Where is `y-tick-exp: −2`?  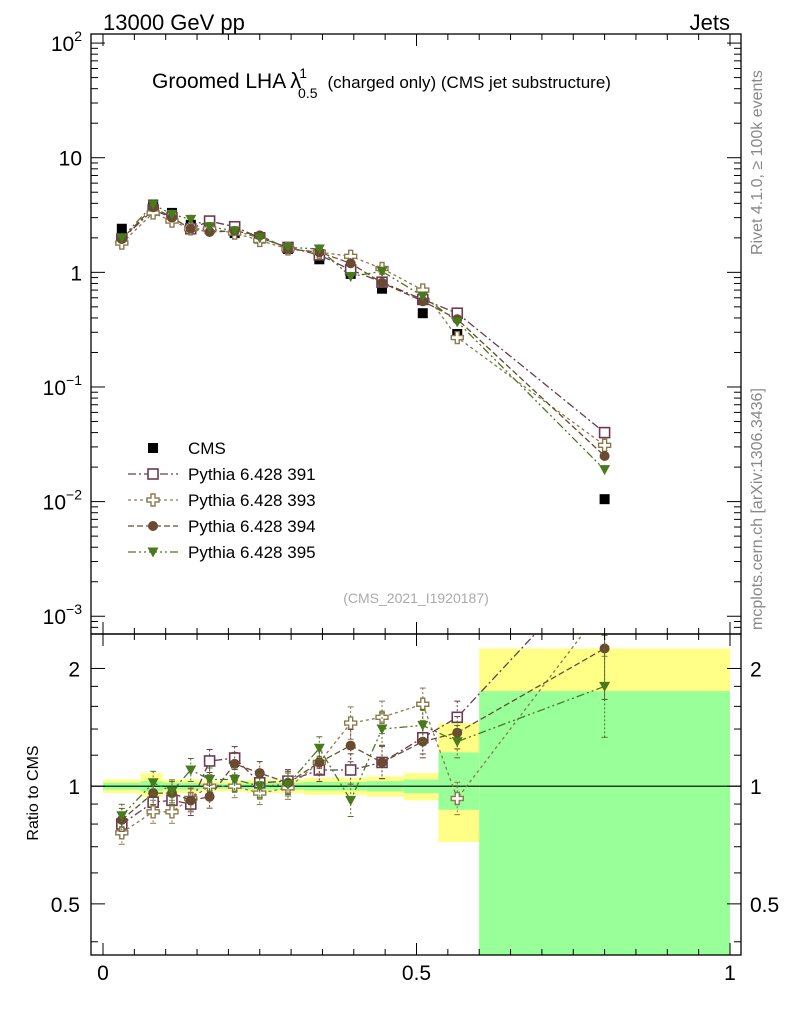 y-tick-exp: −2 is located at coordinates (74, 495).